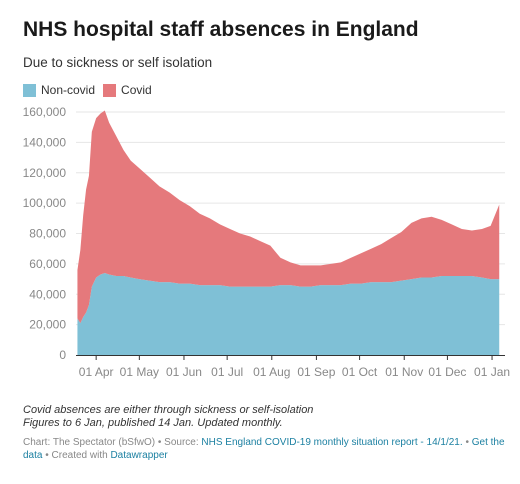  I want to click on legend-label-noncovid: Non-covid, so click(68, 90).